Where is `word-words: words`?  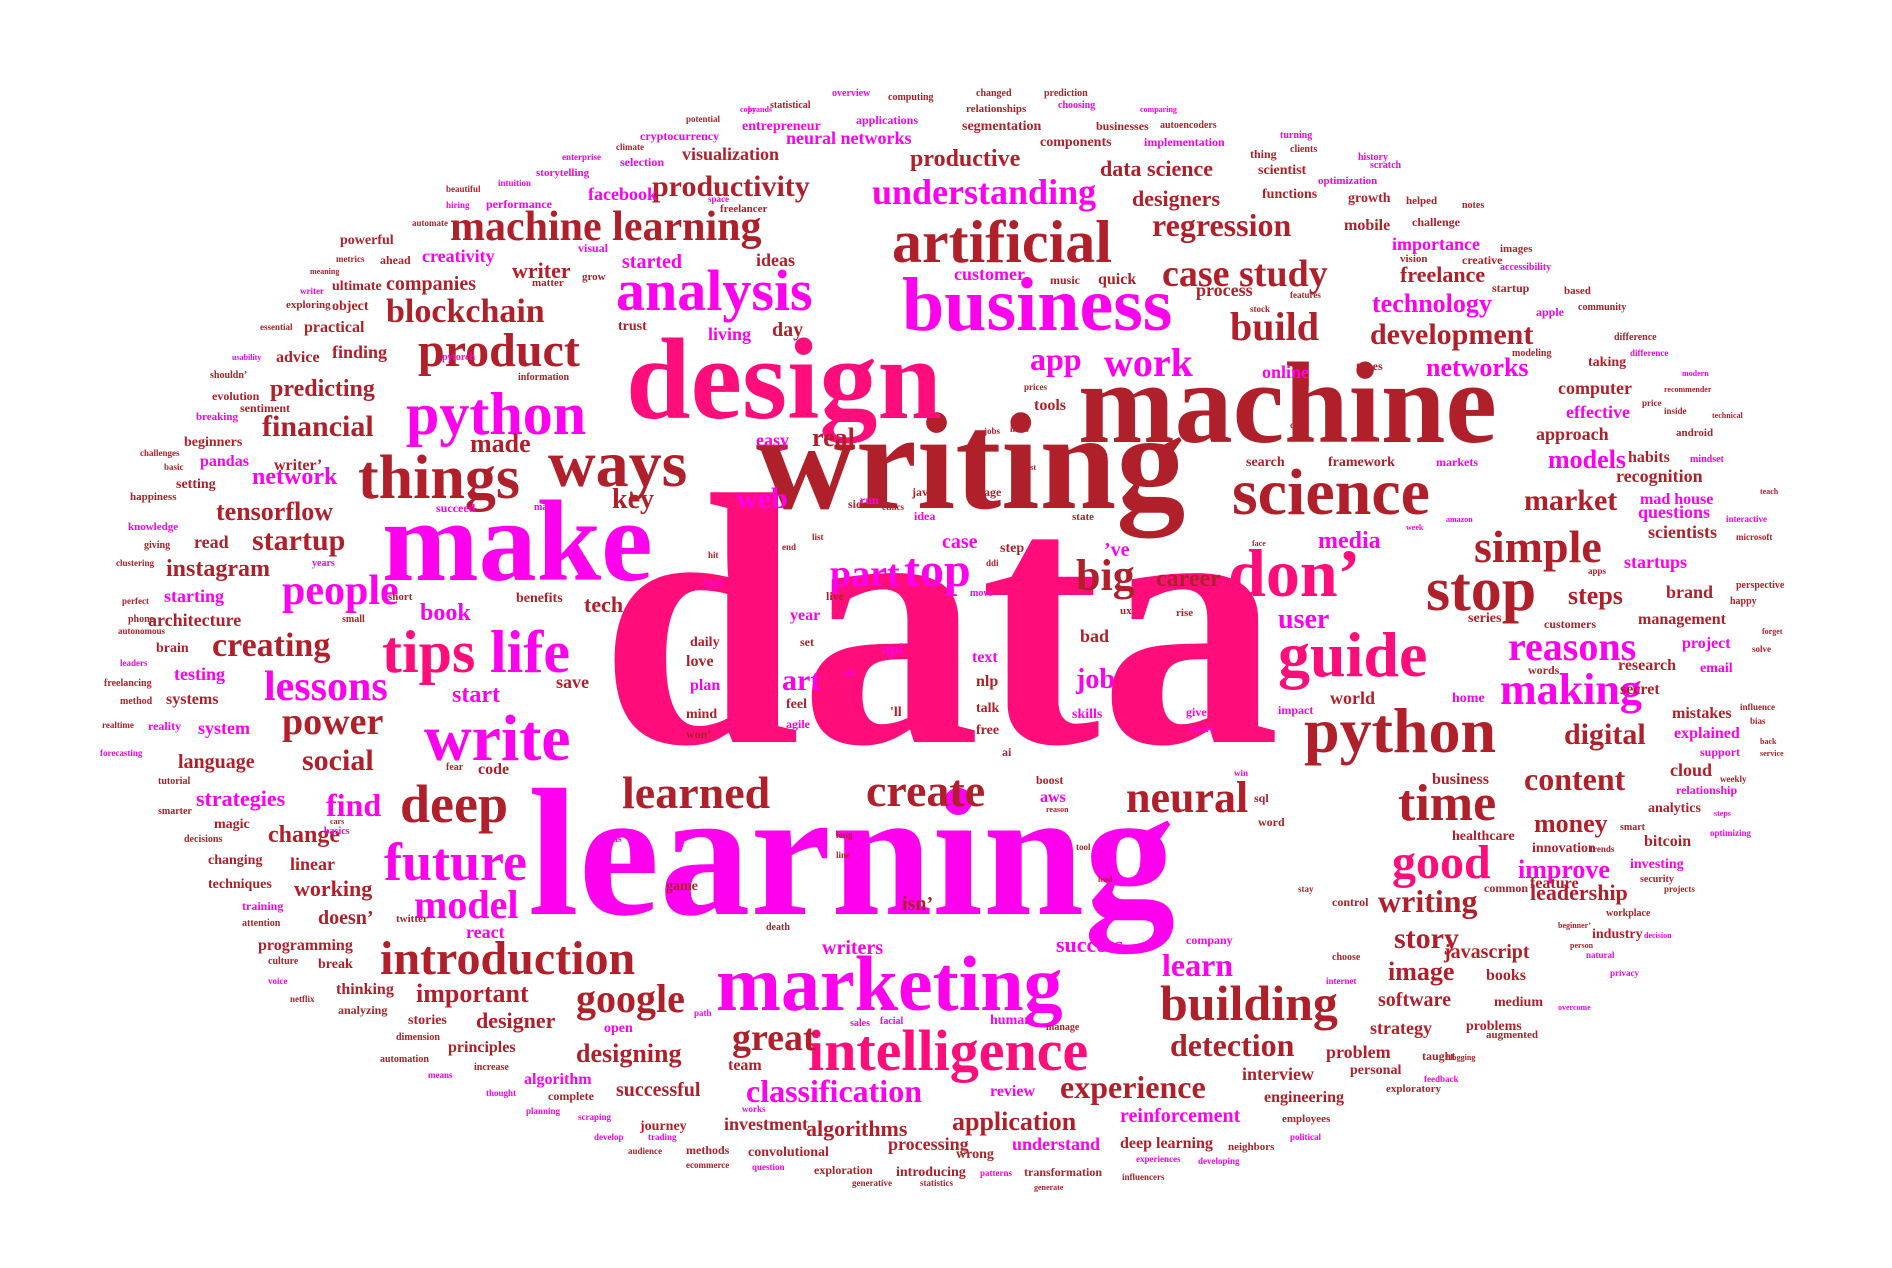
word-words: words is located at coordinates (1544, 670).